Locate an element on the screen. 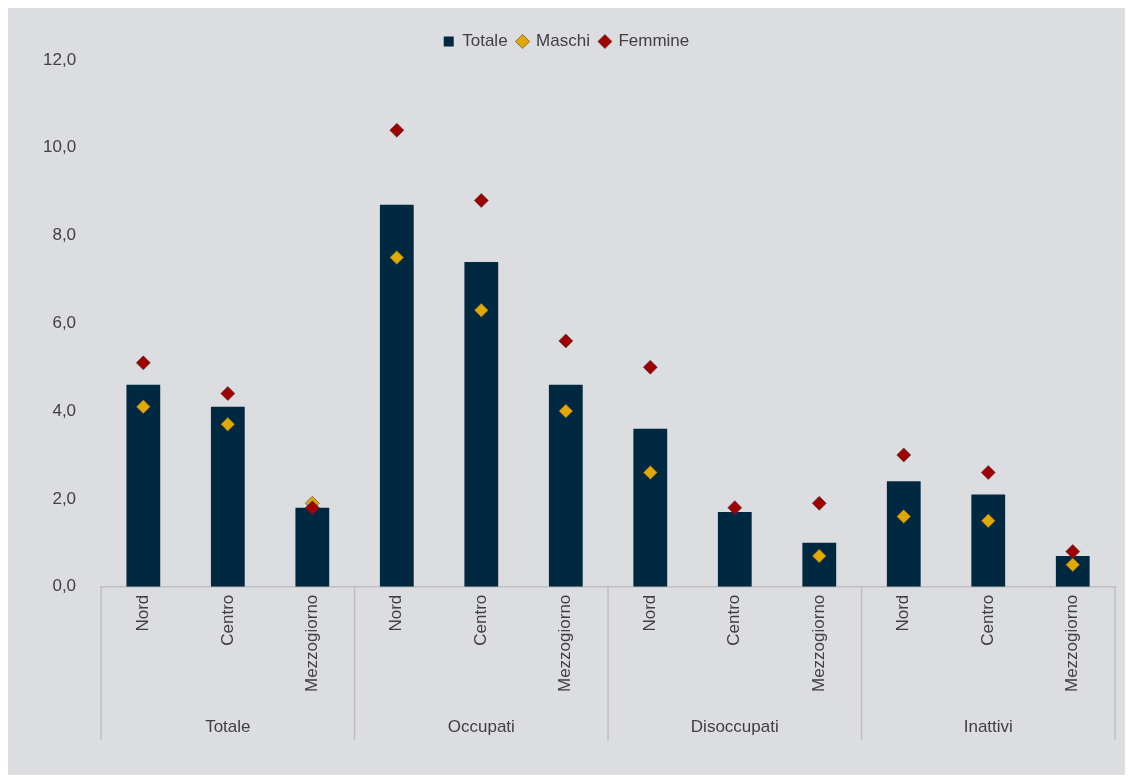 The width and height of the screenshot is (1133, 783). text: Occupati is located at coordinates (481, 726).